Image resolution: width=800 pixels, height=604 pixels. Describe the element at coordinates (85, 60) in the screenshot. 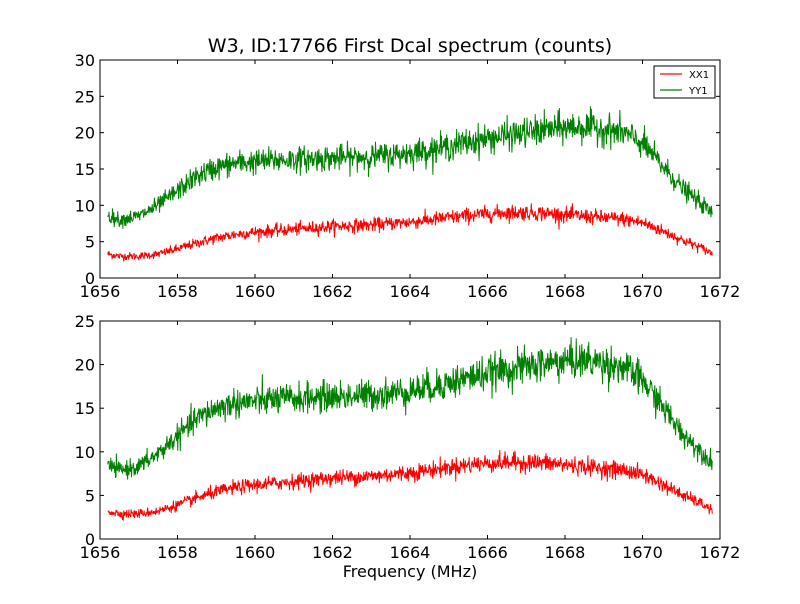

I see `top-y-tick-label: 30` at that location.